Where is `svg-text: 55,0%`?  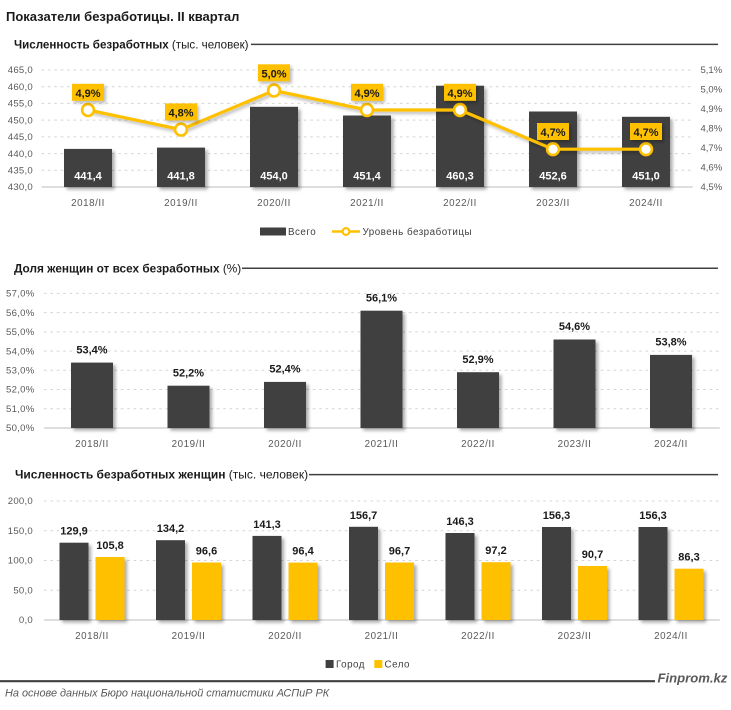
svg-text: 55,0% is located at coordinates (20, 332).